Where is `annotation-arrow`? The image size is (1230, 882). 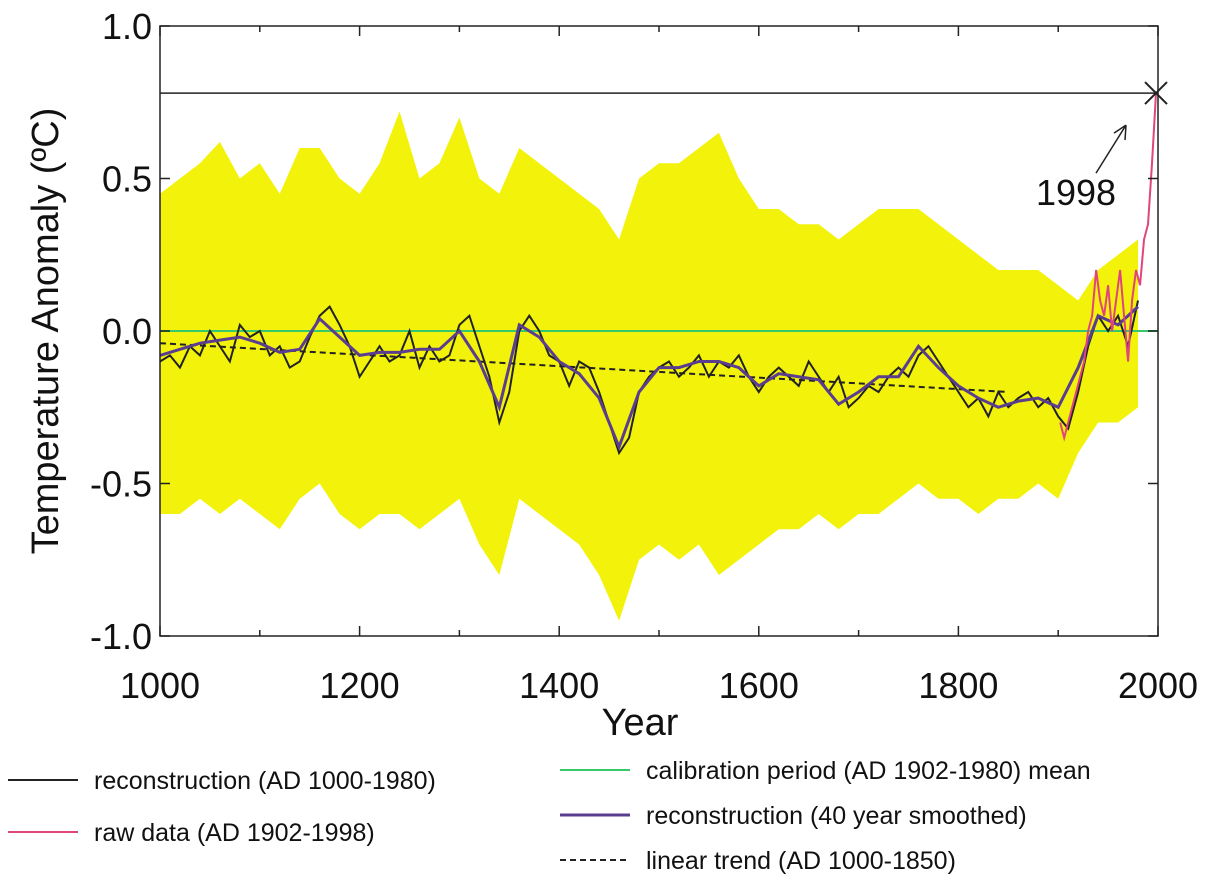 annotation-arrow is located at coordinates (1111, 149).